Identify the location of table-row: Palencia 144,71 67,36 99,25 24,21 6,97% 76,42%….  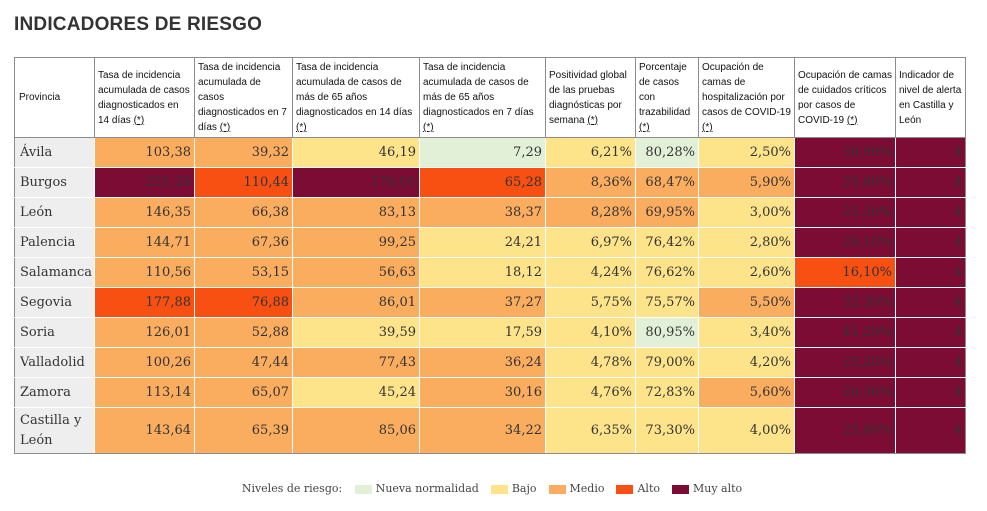
(490, 242).